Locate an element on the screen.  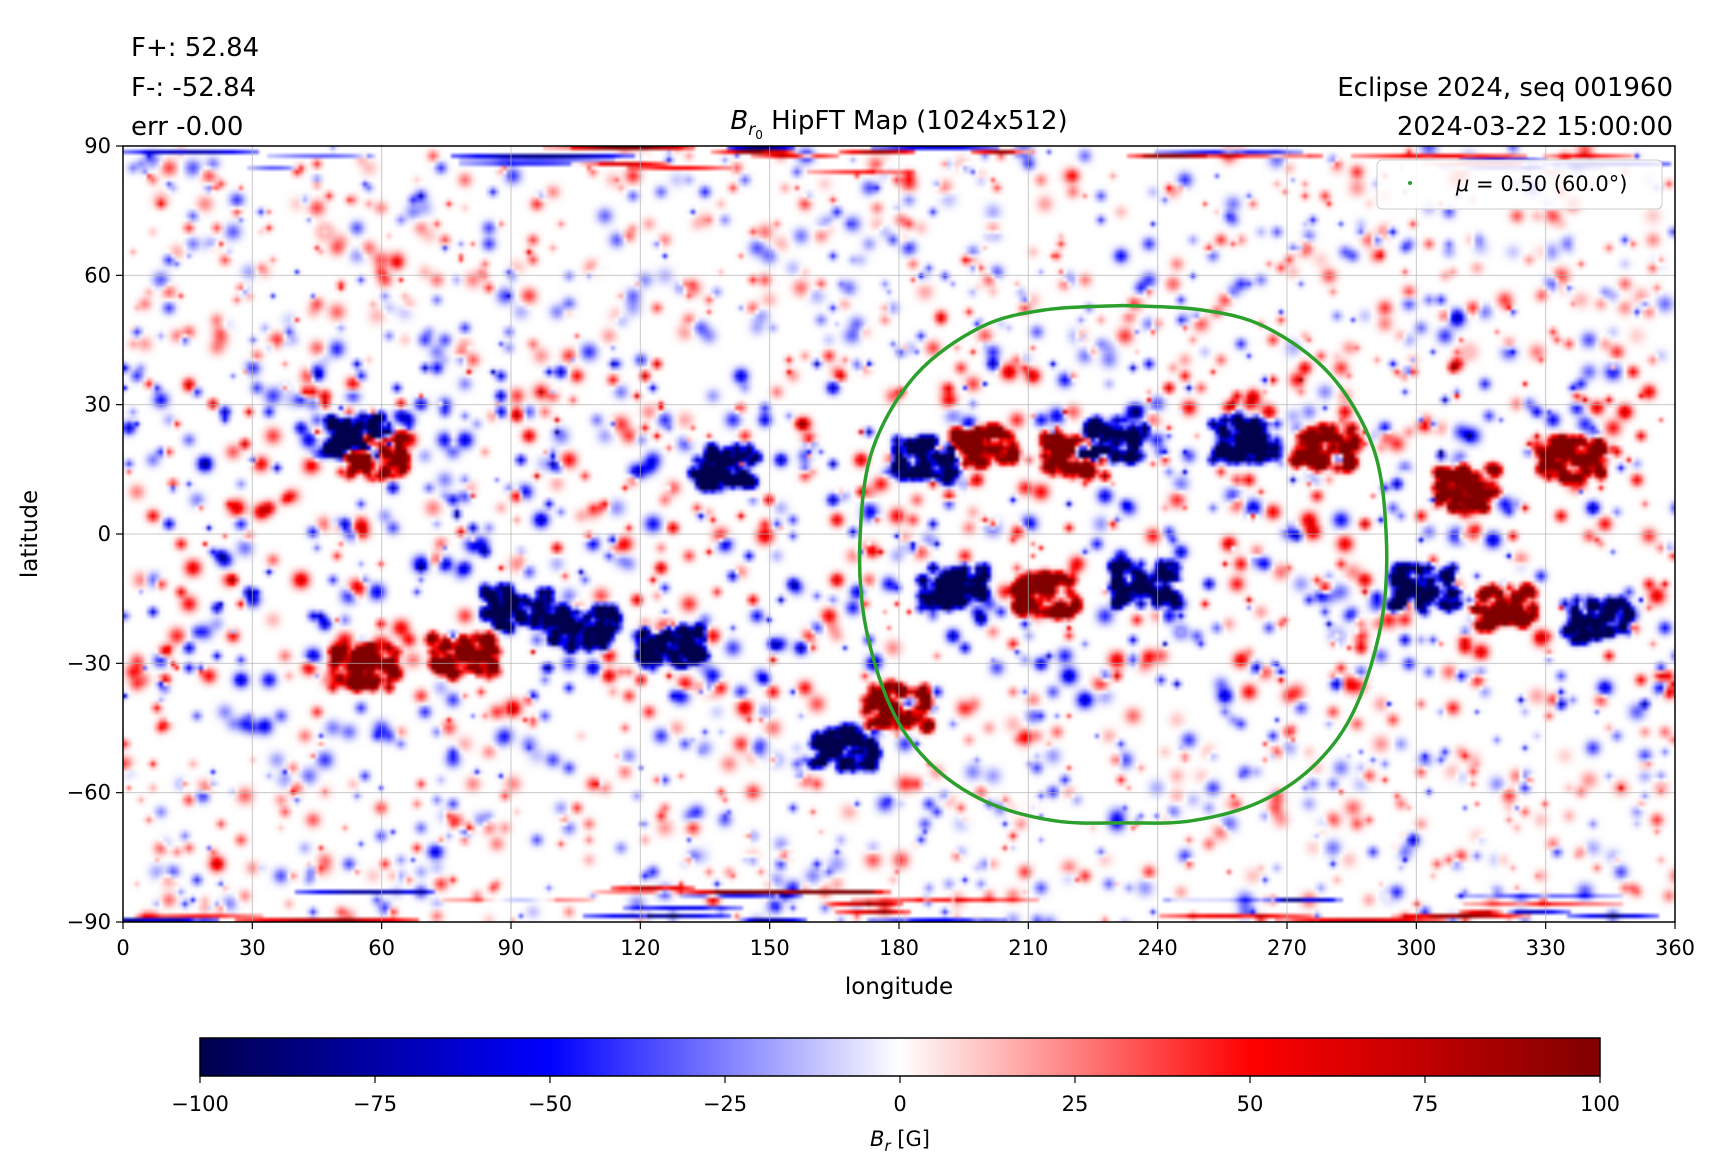
colorbar: −100 −75 −50 −25 0 25 50 75 100 Br [G] is located at coordinates (895, 1094).